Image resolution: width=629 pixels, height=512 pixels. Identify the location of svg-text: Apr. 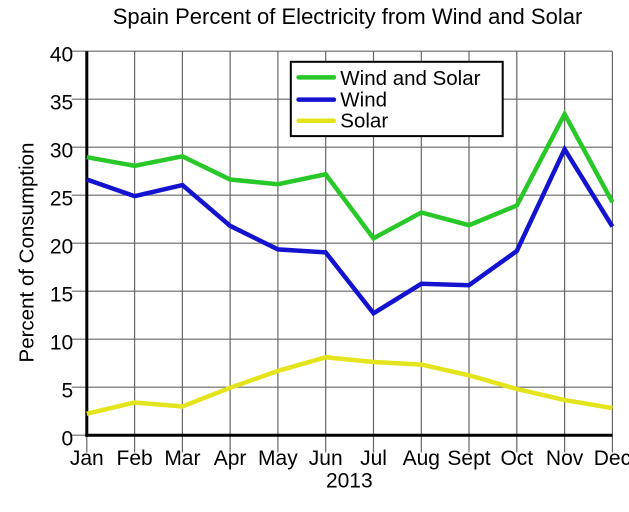
(230, 458).